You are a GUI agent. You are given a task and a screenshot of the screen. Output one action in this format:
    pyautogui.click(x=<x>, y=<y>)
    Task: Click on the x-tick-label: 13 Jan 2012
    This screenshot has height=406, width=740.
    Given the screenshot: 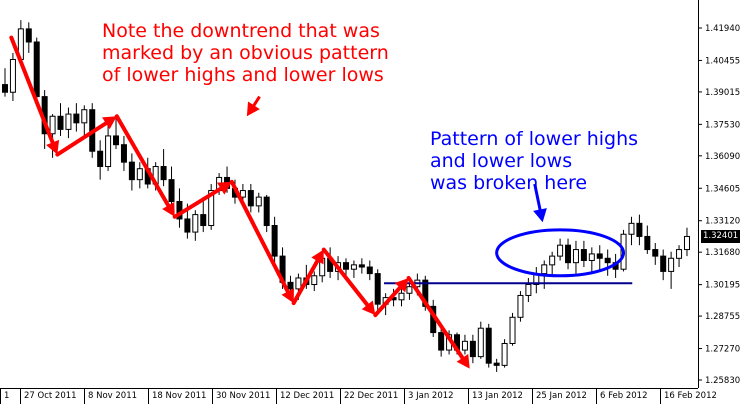 What is the action you would take?
    pyautogui.click(x=497, y=396)
    